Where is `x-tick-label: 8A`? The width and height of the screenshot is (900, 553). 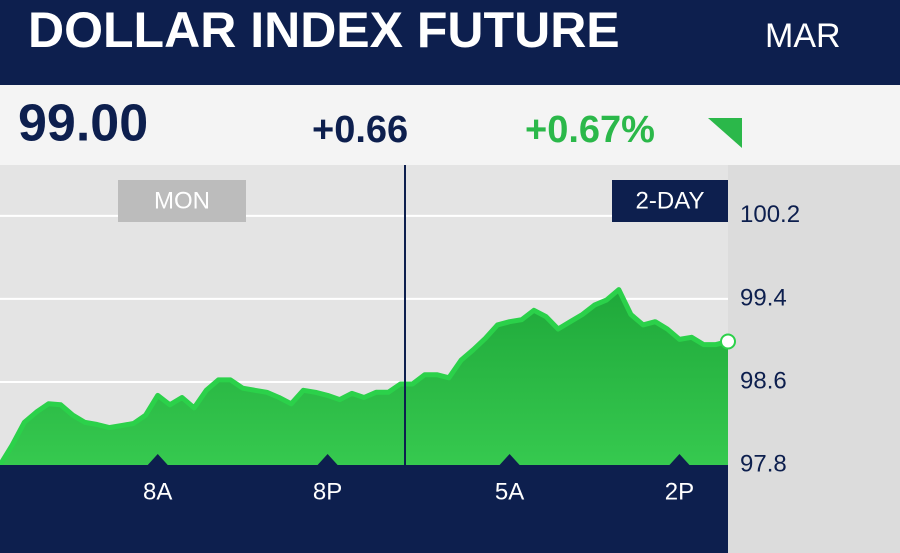
x-tick-label: 8A is located at coordinates (157, 491).